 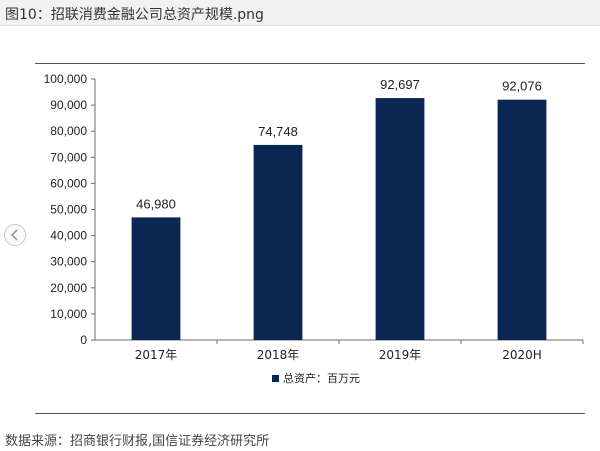 I want to click on legend-label: 总资产：百万元, so click(x=321, y=378).